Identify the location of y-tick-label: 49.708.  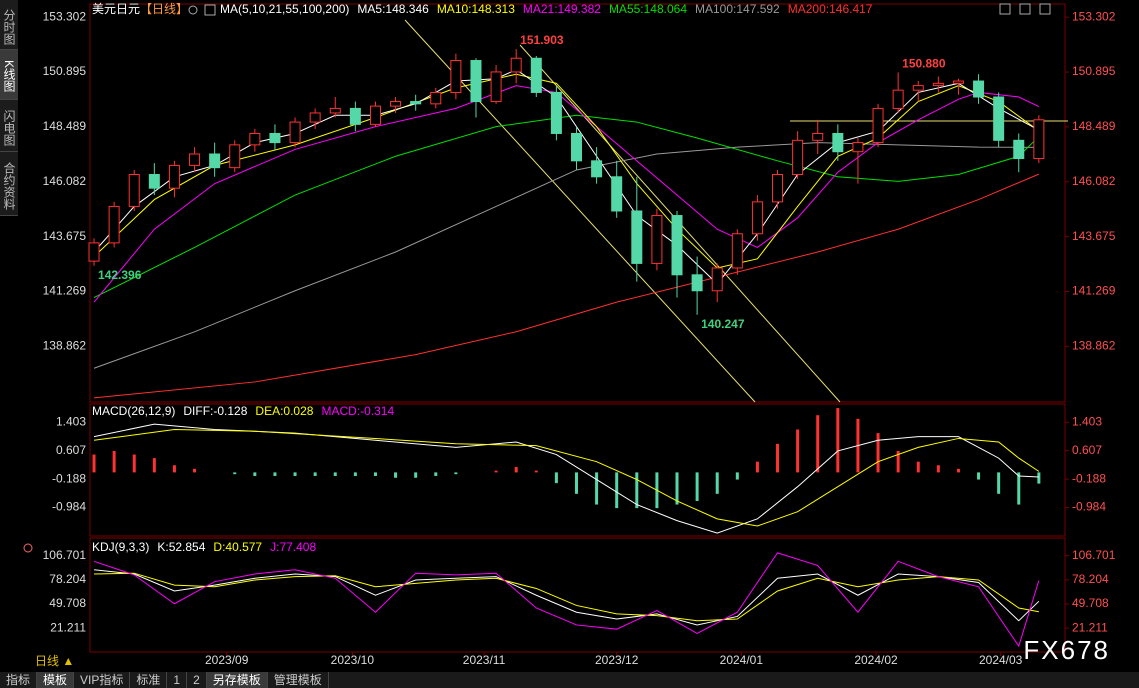
(1090, 603).